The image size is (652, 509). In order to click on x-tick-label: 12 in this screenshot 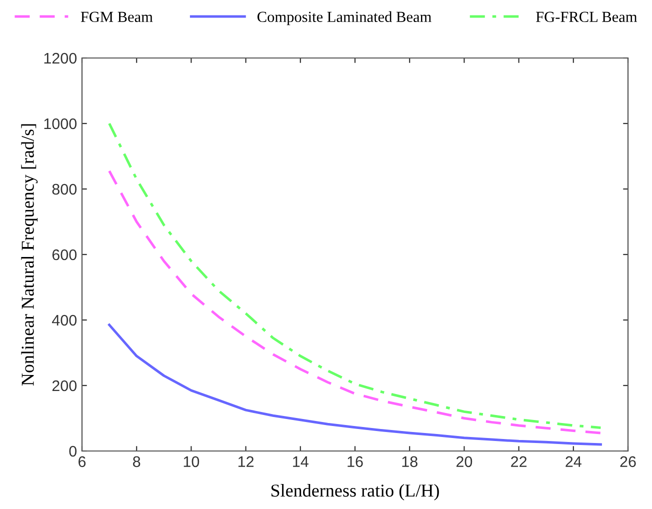, I will do `click(246, 461)`.